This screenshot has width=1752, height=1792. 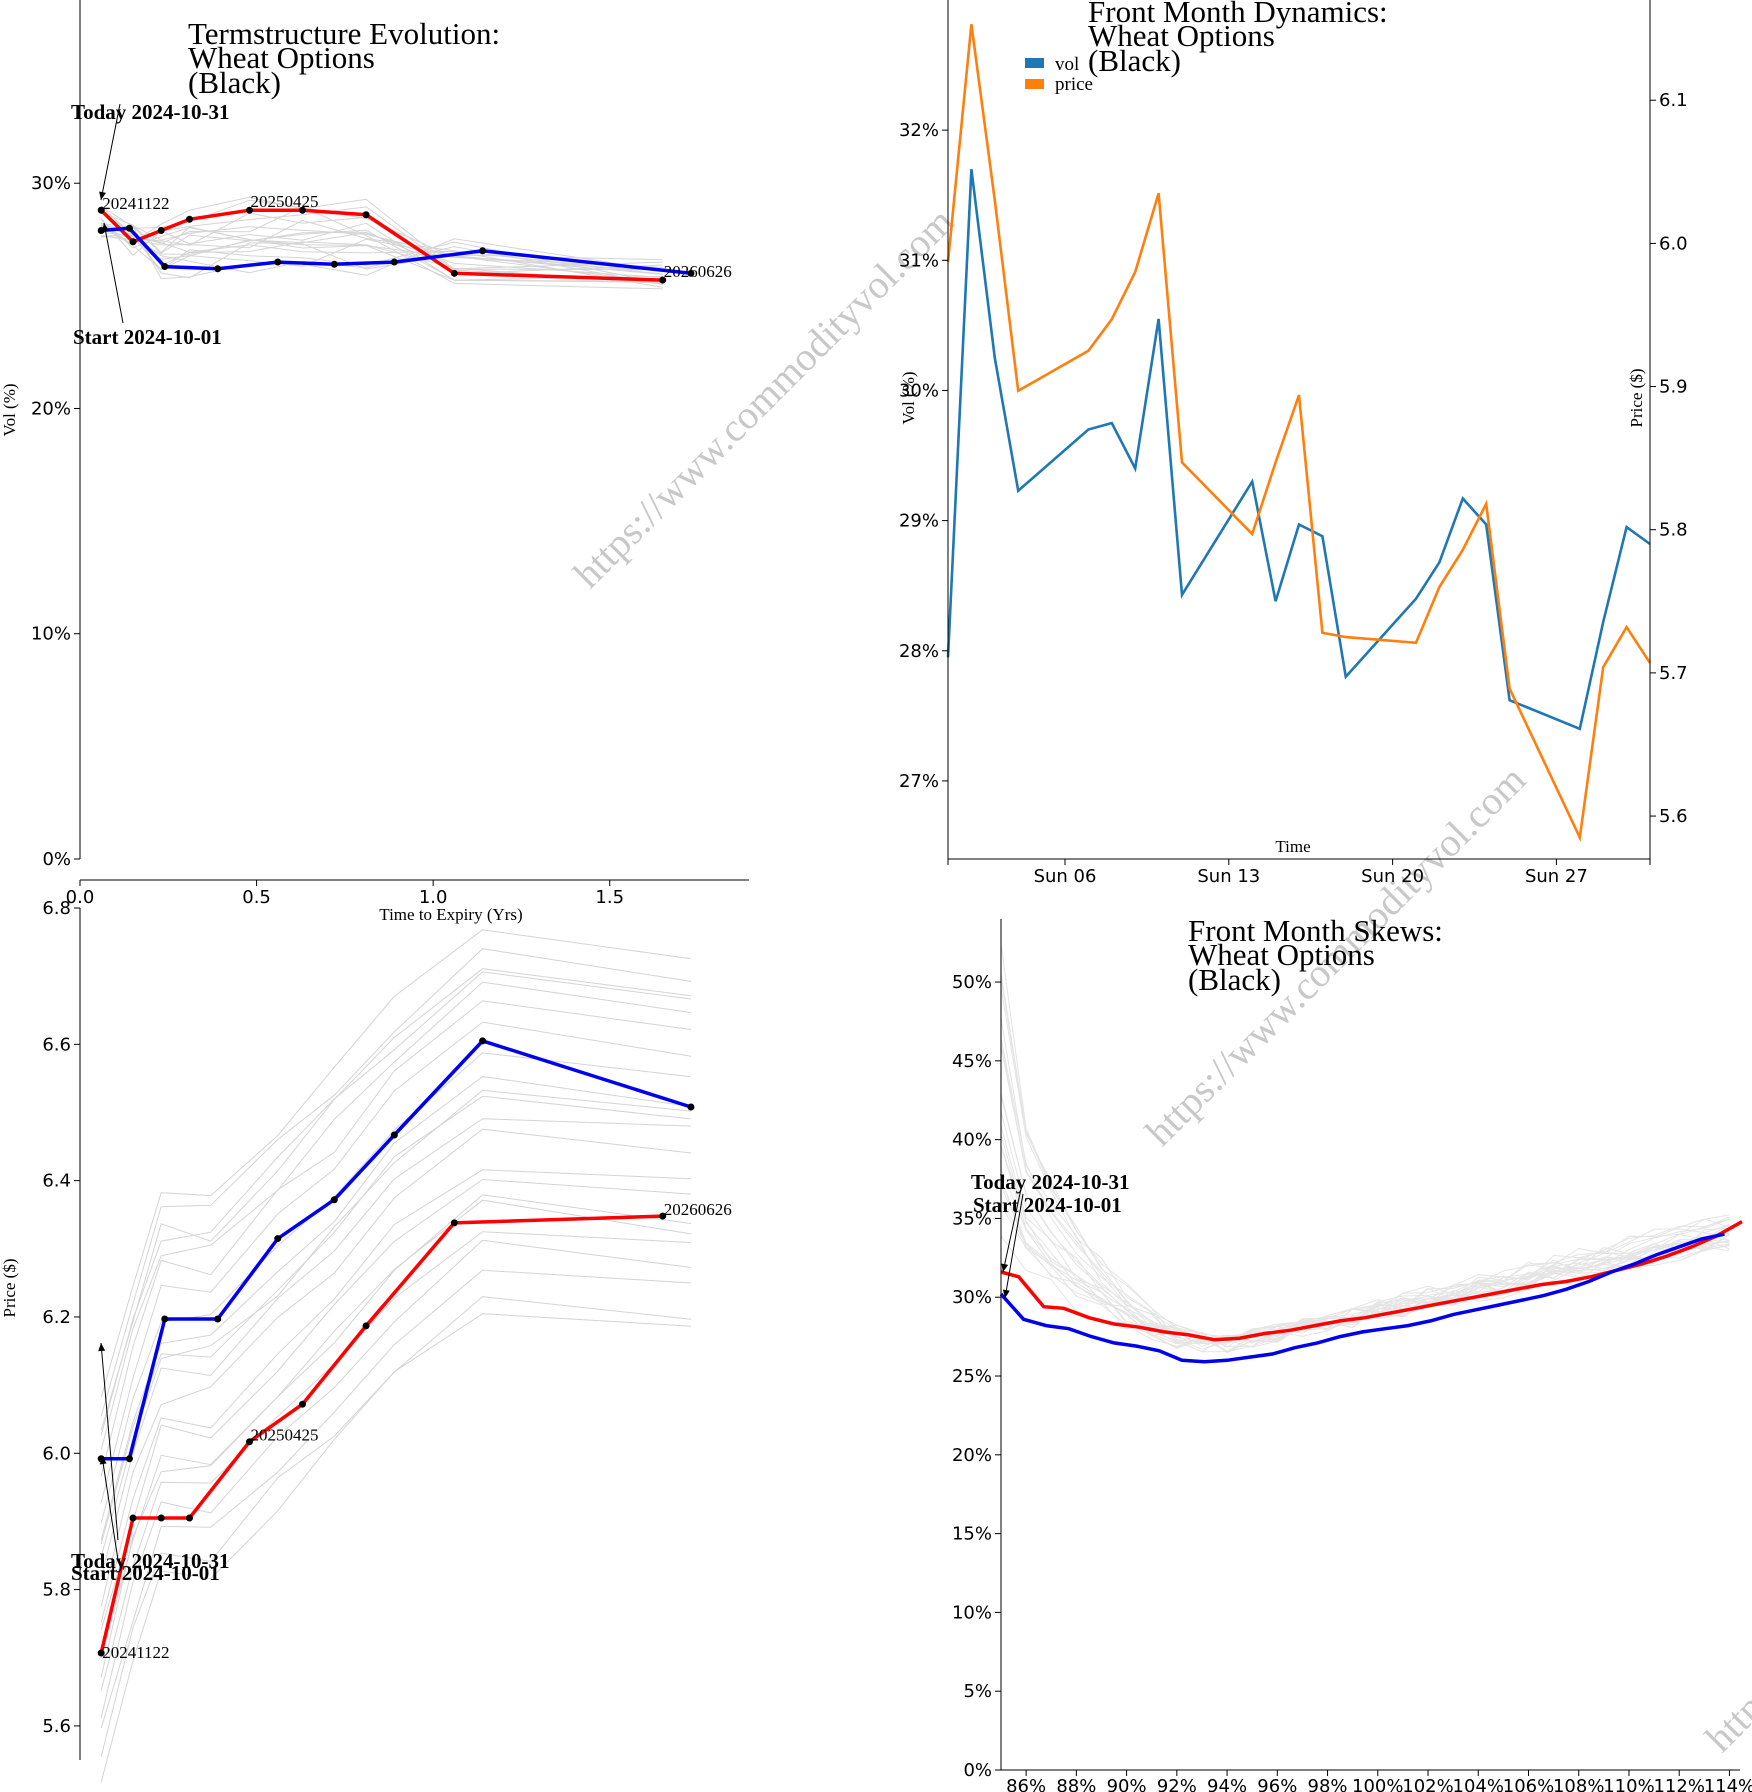 I want to click on x-tick-label: 0.0, so click(x=80, y=897).